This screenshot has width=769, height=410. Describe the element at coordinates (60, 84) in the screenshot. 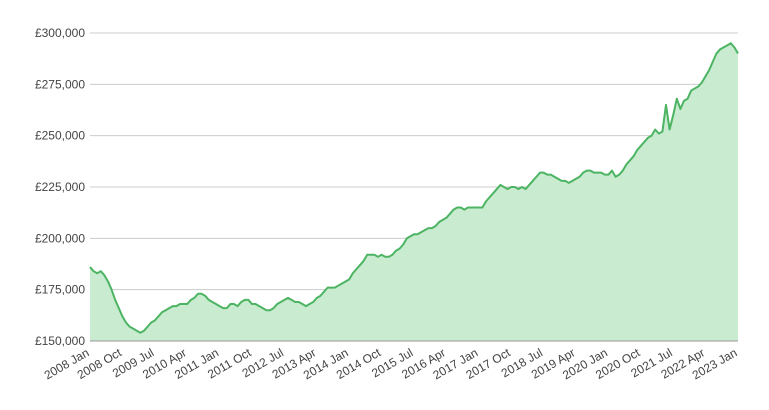

I see `y-tick-label: £275,000` at that location.